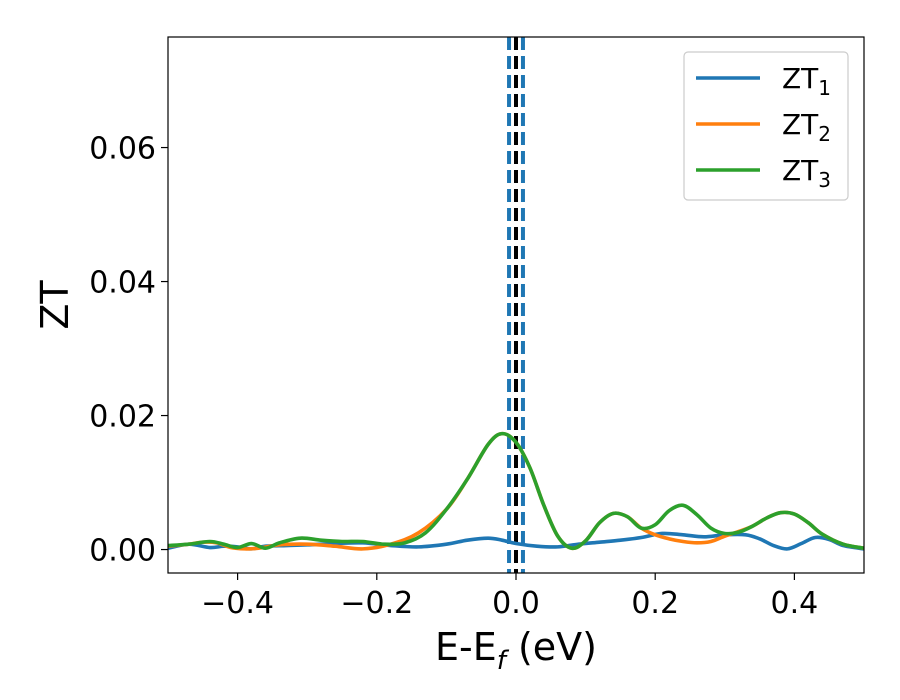 The height and width of the screenshot is (700, 900). What do you see at coordinates (551, 647) in the screenshot?
I see `x-axis-label-unit: (eV)` at bounding box center [551, 647].